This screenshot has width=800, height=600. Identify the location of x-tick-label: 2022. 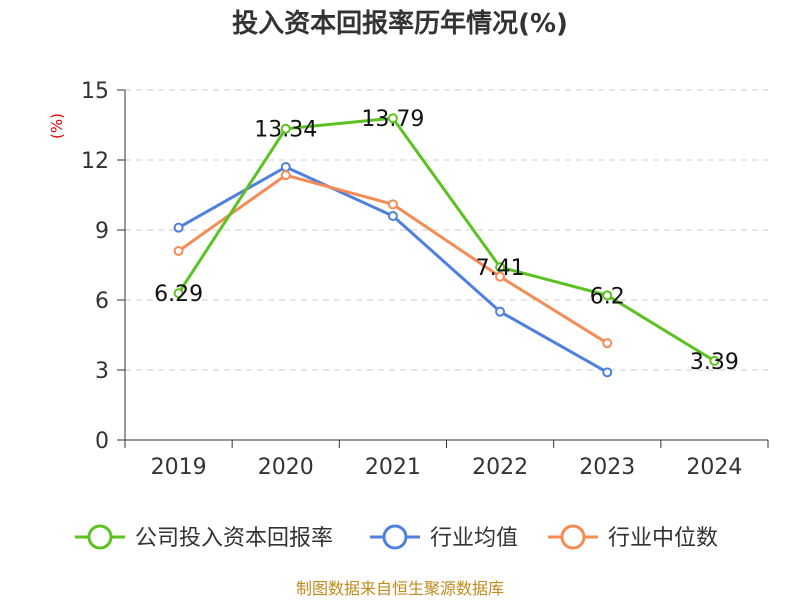
(500, 467).